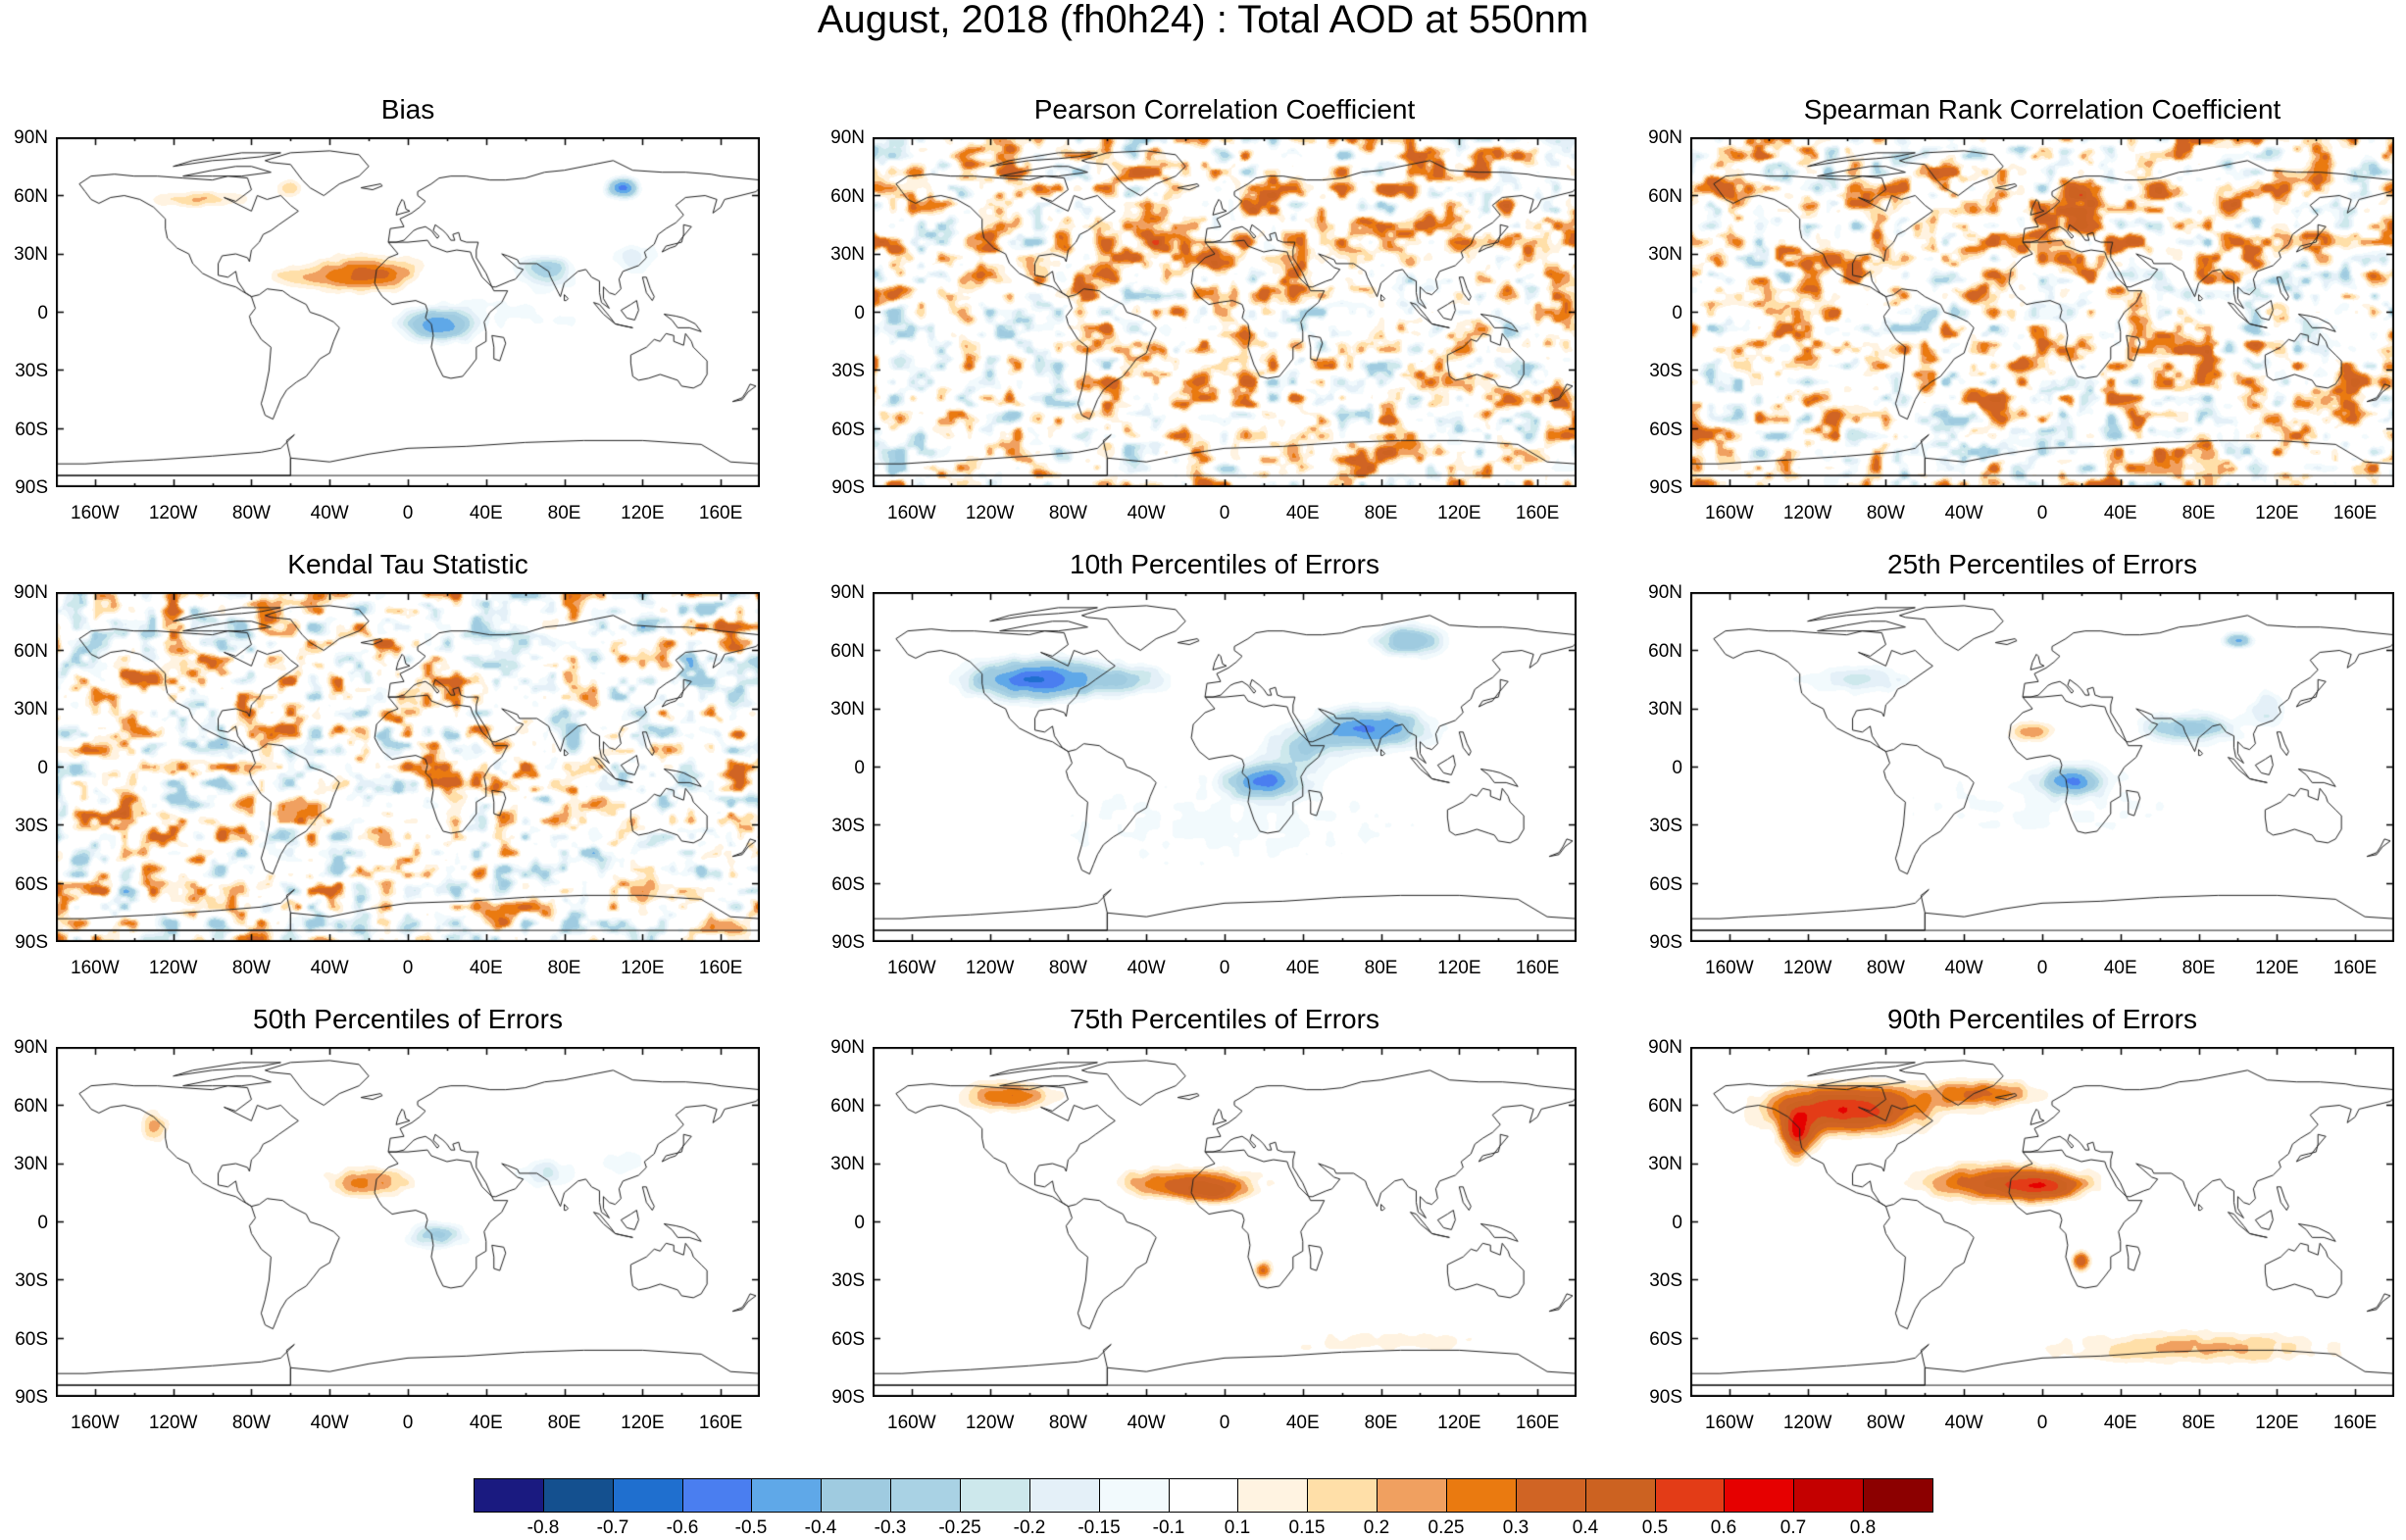  Describe the element at coordinates (1376, 1528) in the screenshot. I see `colorbar-label: 0.2` at that location.